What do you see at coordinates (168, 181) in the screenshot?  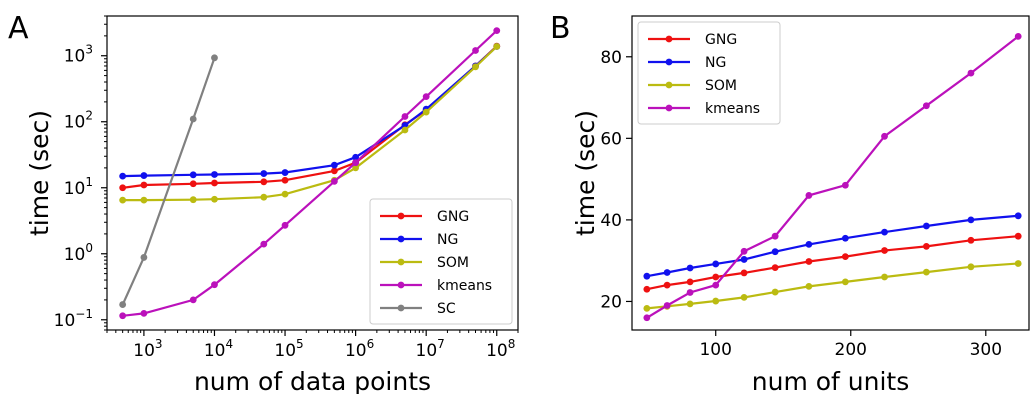 I see `series-line-SC` at bounding box center [168, 181].